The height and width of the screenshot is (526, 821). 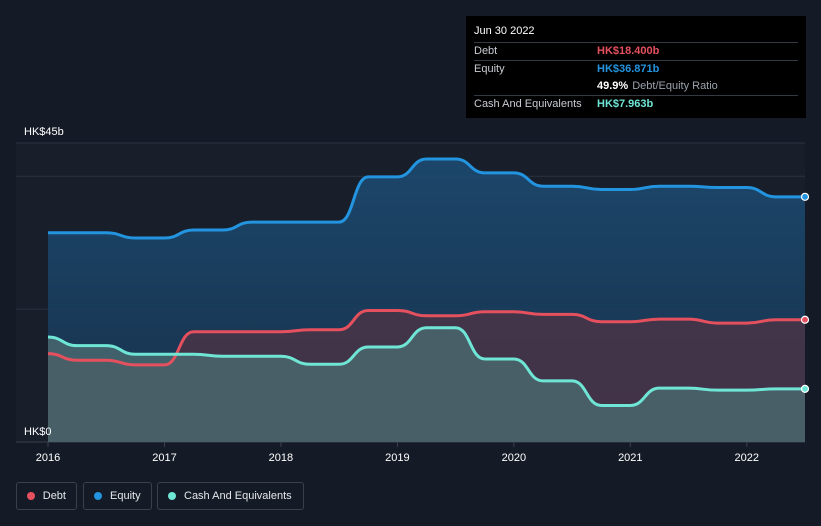 What do you see at coordinates (747, 458) in the screenshot?
I see `x-tick-label: 2022` at bounding box center [747, 458].